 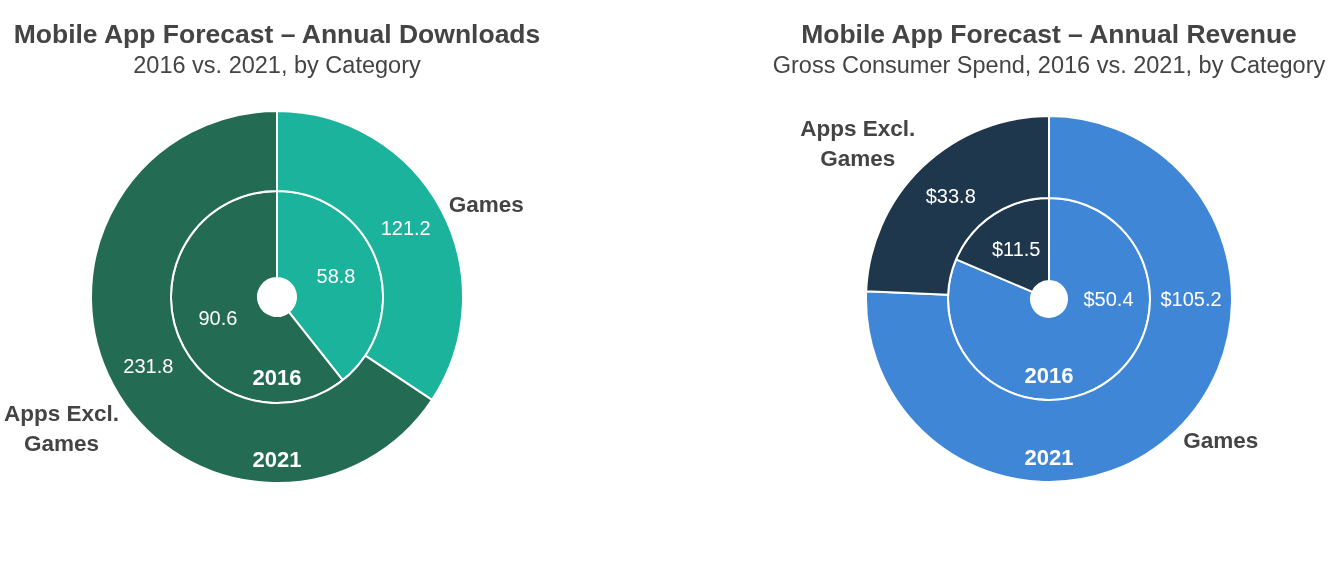 I want to click on data-label: $50.4, so click(x=1108, y=299).